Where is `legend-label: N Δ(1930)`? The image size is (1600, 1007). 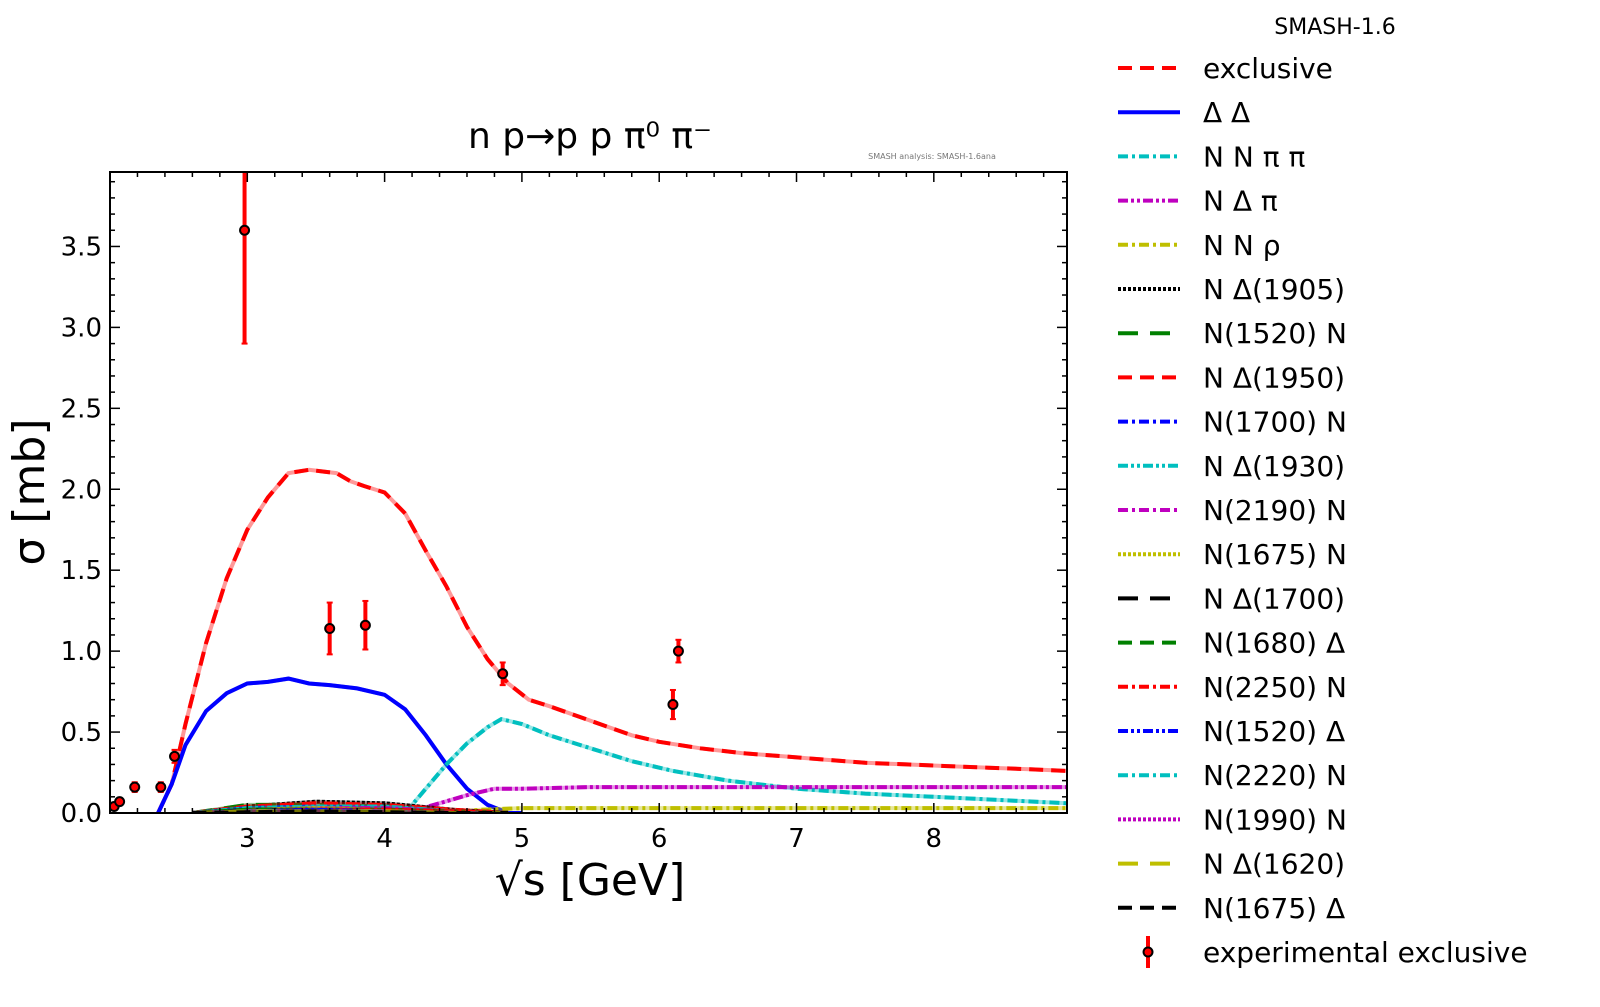 legend-label: N Δ(1930) is located at coordinates (1274, 466).